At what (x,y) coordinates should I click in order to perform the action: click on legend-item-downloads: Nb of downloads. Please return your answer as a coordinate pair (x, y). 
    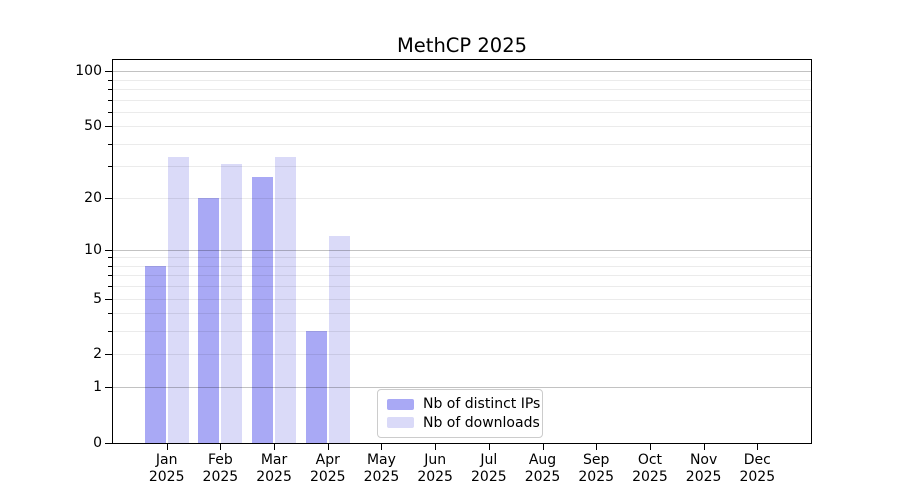
    Looking at the image, I should click on (463, 423).